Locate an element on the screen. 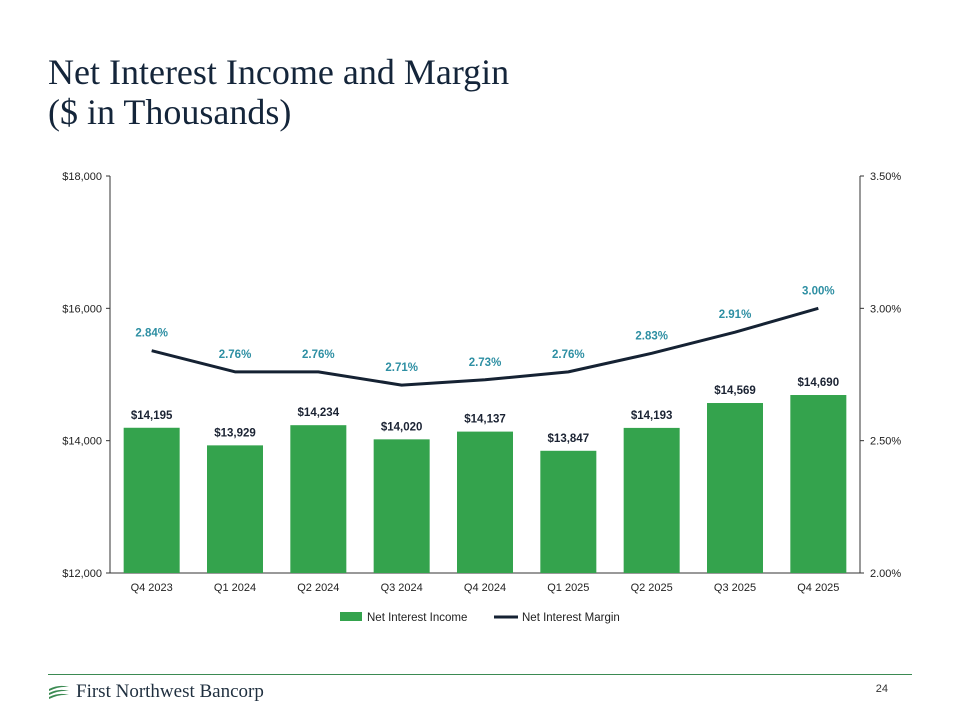 The height and width of the screenshot is (720, 960). bar-data-label: $13,847 is located at coordinates (569, 439).